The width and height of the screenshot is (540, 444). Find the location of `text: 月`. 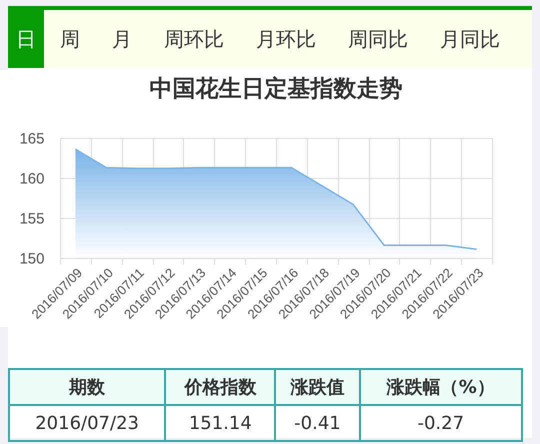

text: 月 is located at coordinates (122, 39).